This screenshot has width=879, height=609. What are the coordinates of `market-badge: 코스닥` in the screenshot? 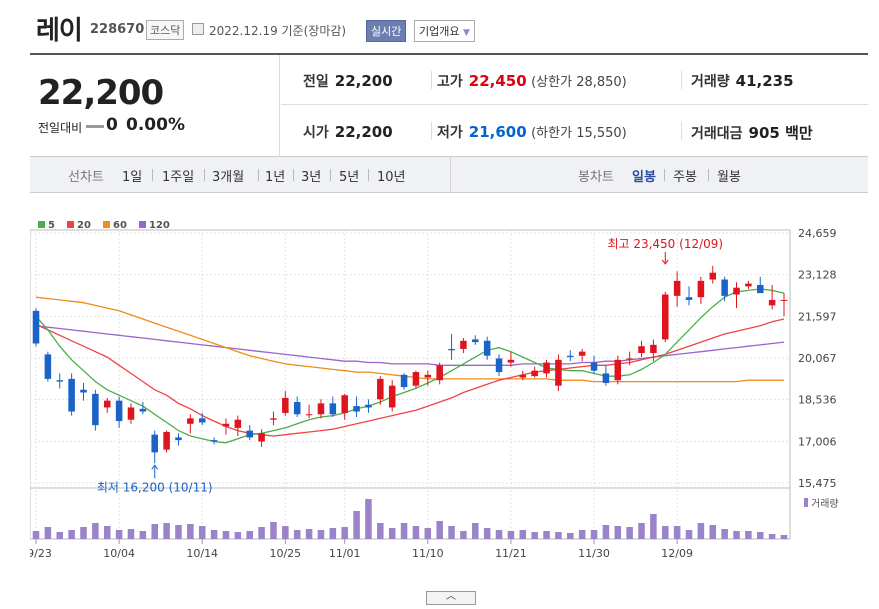 It's located at (165, 30).